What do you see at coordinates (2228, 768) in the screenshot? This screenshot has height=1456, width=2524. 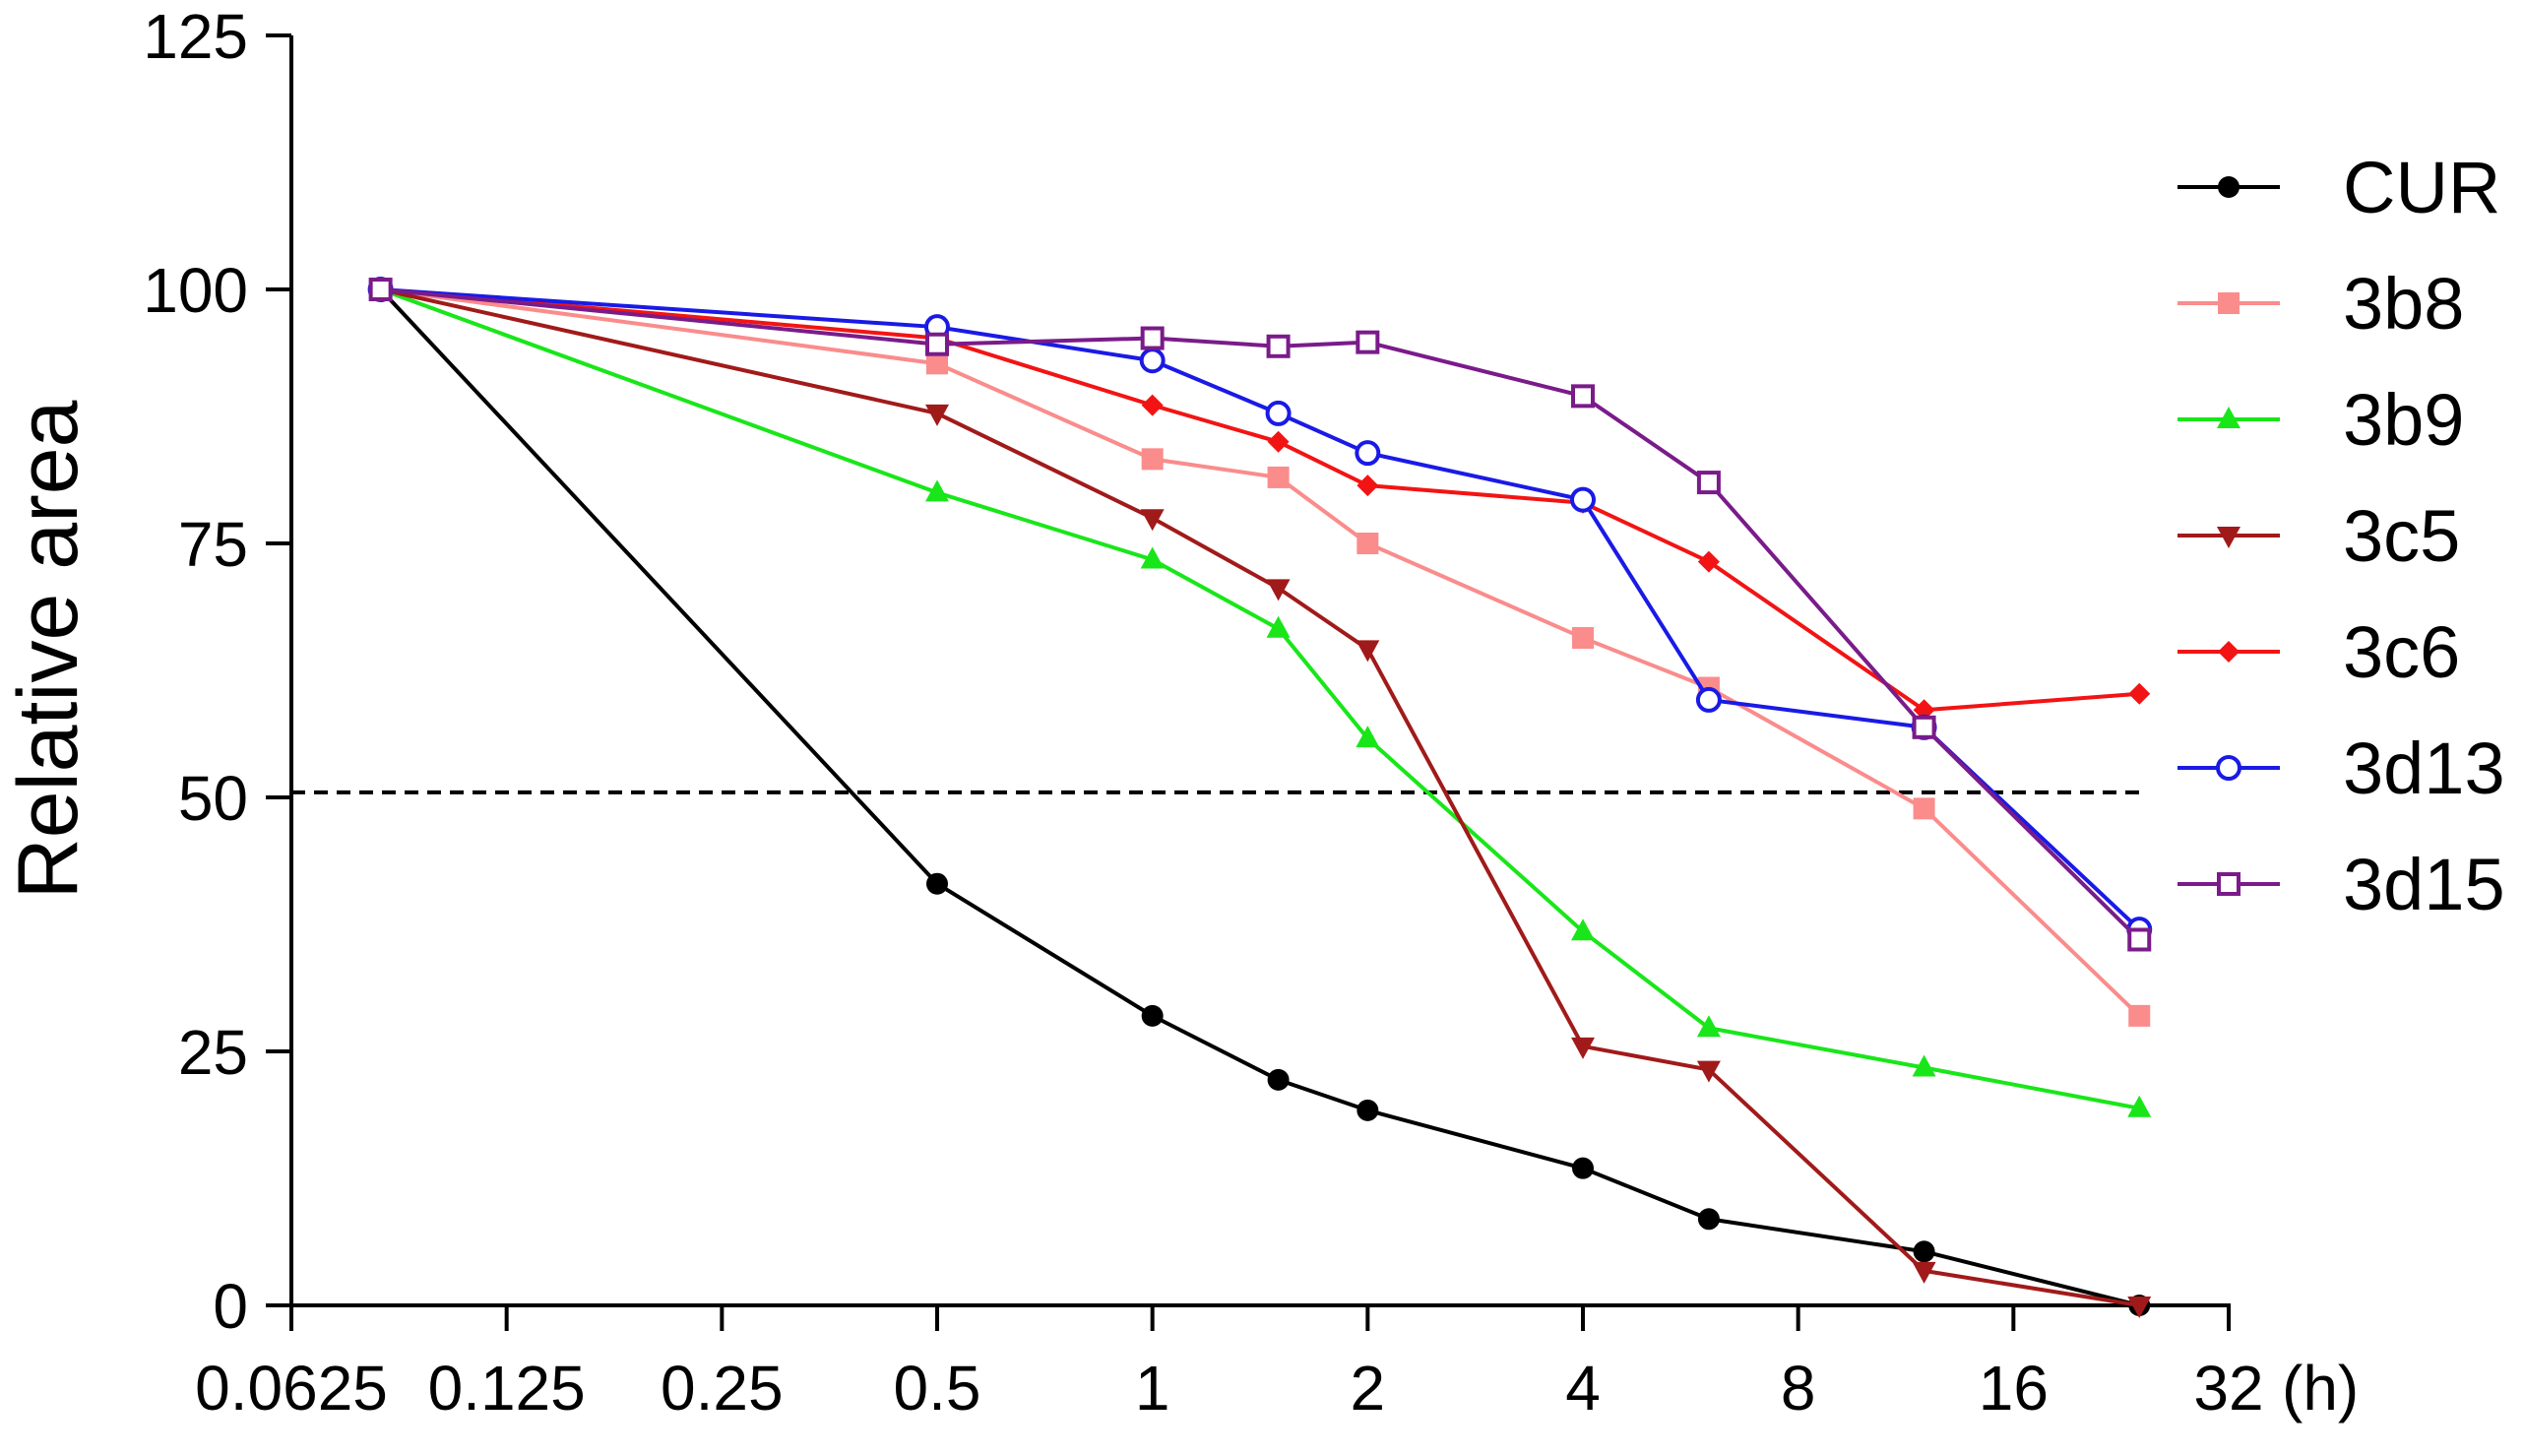 I see `legend-marker-3d13` at bounding box center [2228, 768].